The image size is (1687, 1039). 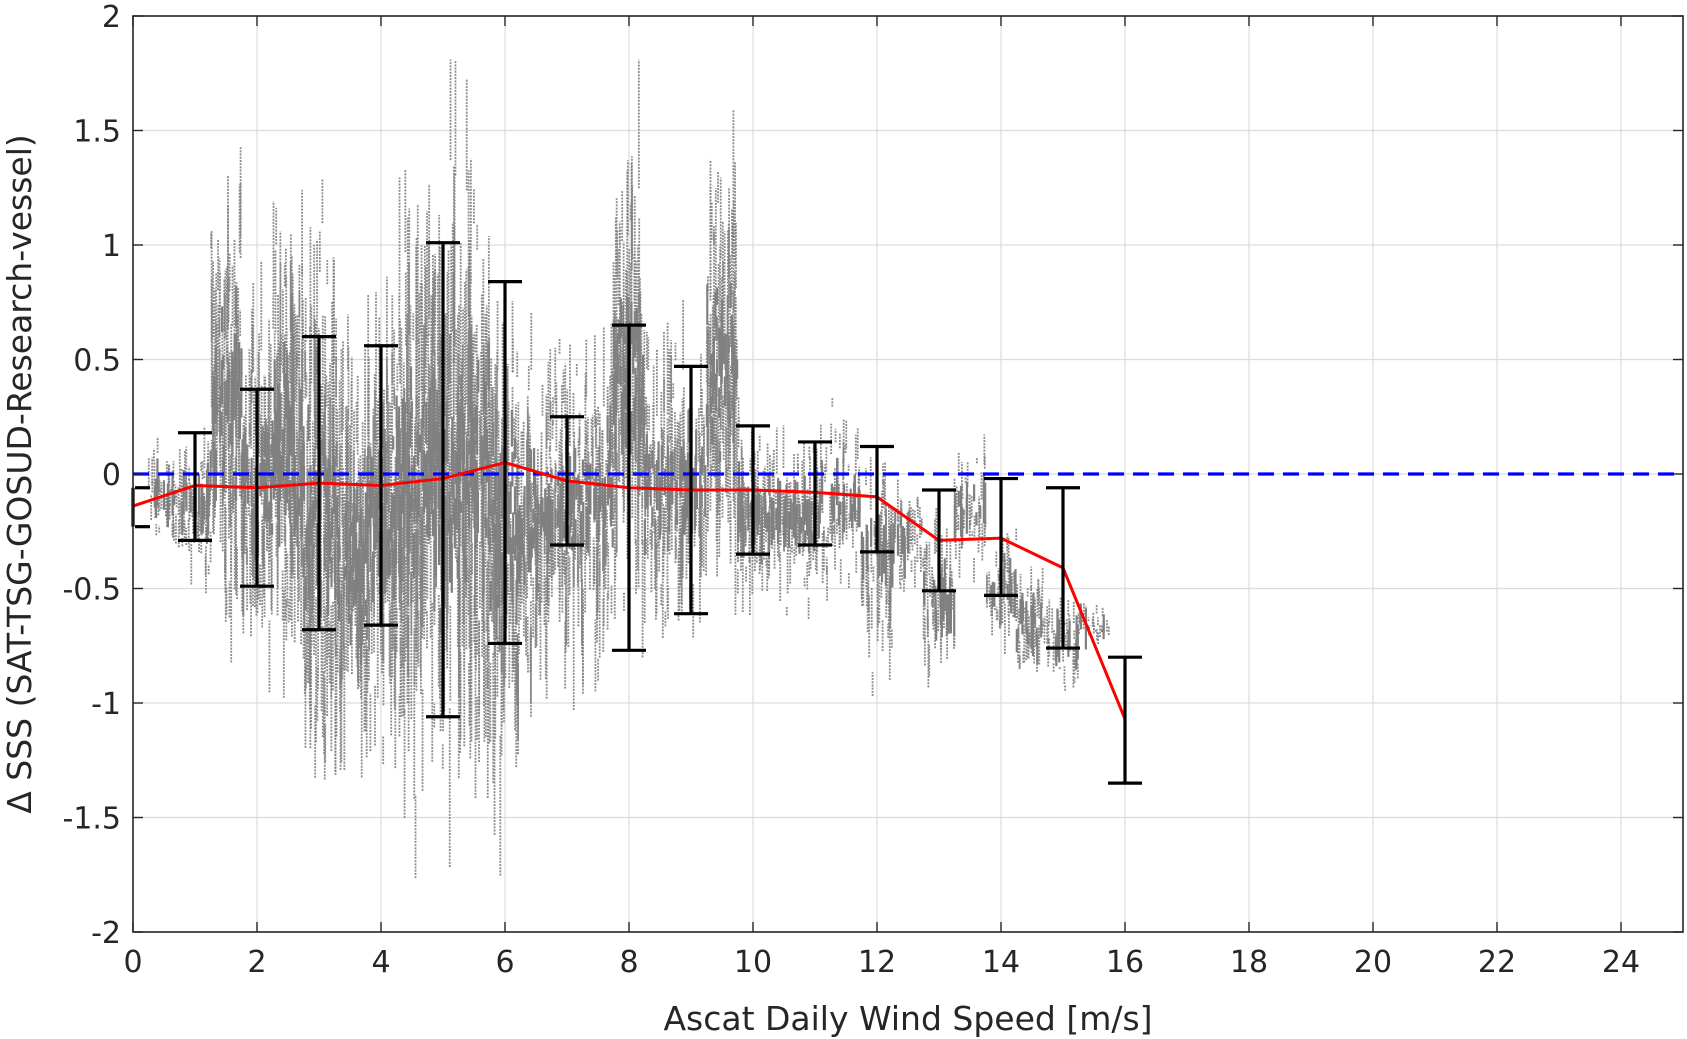 What do you see at coordinates (753, 962) in the screenshot?
I see `x-tick-label: 10` at bounding box center [753, 962].